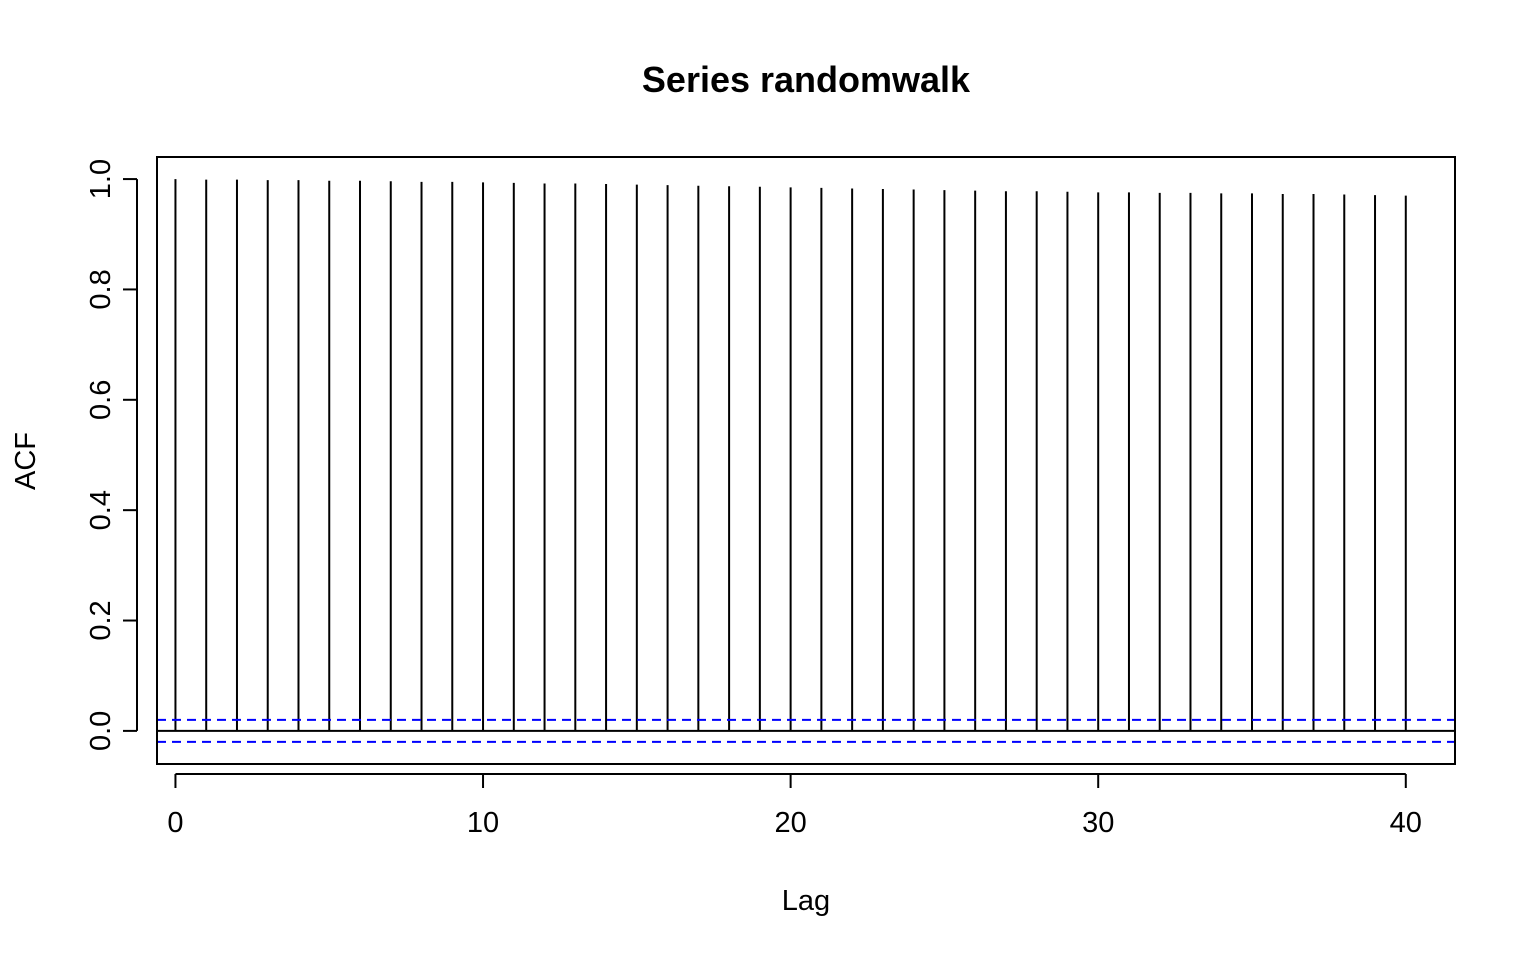 This screenshot has height=960, width=1536. I want to click on y-axis: 0.0 0.2 0.4 0.6 0.8 1.0, so click(111, 455).